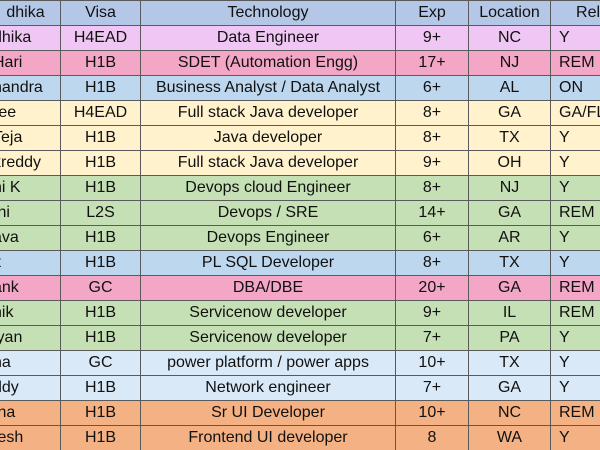 Image resolution: width=600 pixels, height=450 pixels. I want to click on cell-visa: GC, so click(100, 363).